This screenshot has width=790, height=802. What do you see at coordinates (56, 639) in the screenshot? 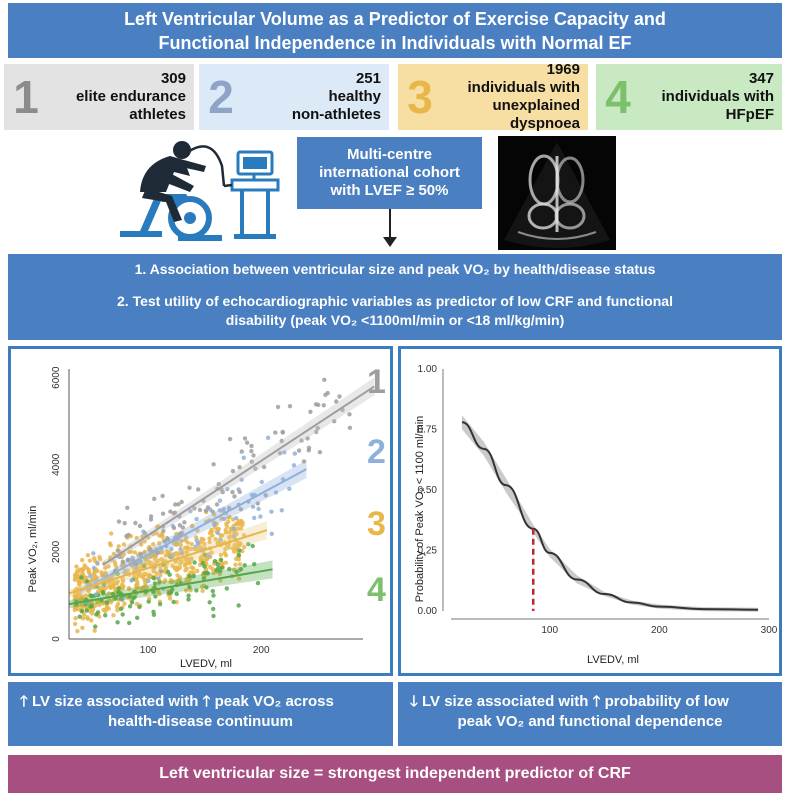
I see `y-tick-label: 0` at bounding box center [56, 639].